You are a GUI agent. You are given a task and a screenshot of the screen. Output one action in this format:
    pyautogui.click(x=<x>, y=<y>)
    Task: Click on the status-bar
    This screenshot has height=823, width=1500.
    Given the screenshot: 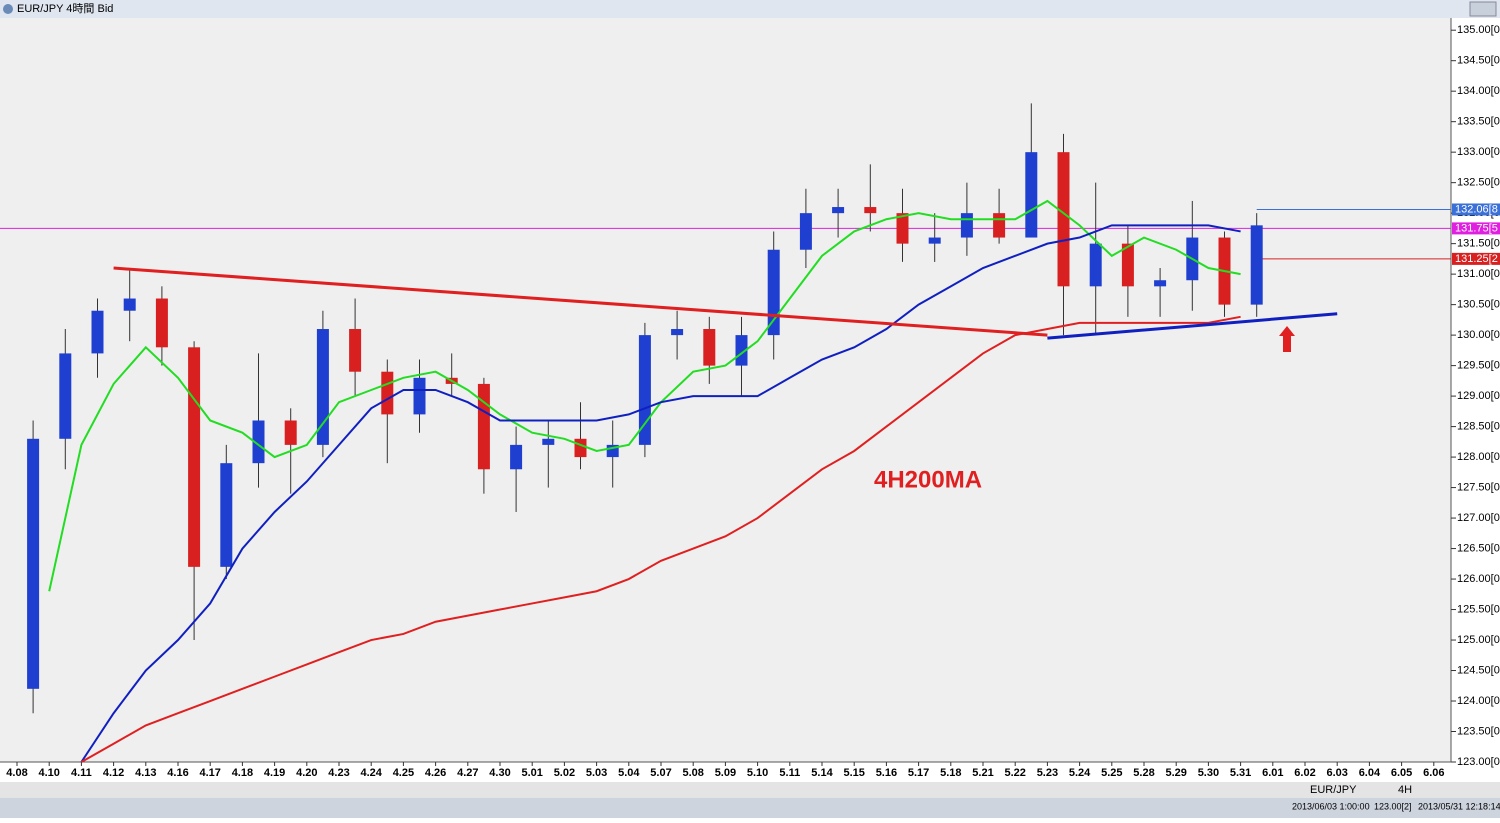 What is the action you would take?
    pyautogui.click(x=750, y=808)
    